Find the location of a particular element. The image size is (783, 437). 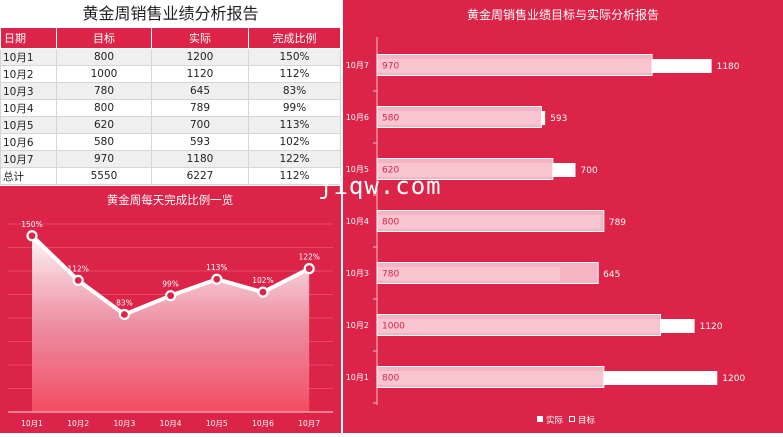

cell-ratio: 150% is located at coordinates (294, 57).